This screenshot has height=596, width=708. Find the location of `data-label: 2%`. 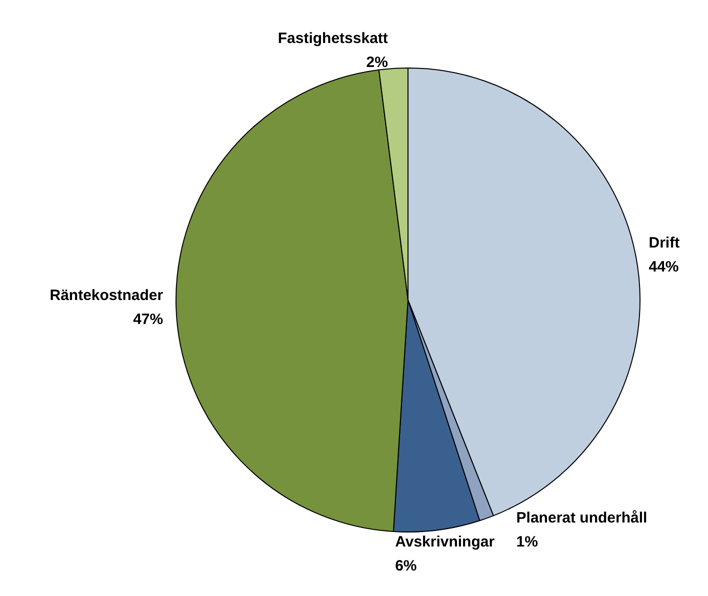

data-label: 2% is located at coordinates (377, 62).